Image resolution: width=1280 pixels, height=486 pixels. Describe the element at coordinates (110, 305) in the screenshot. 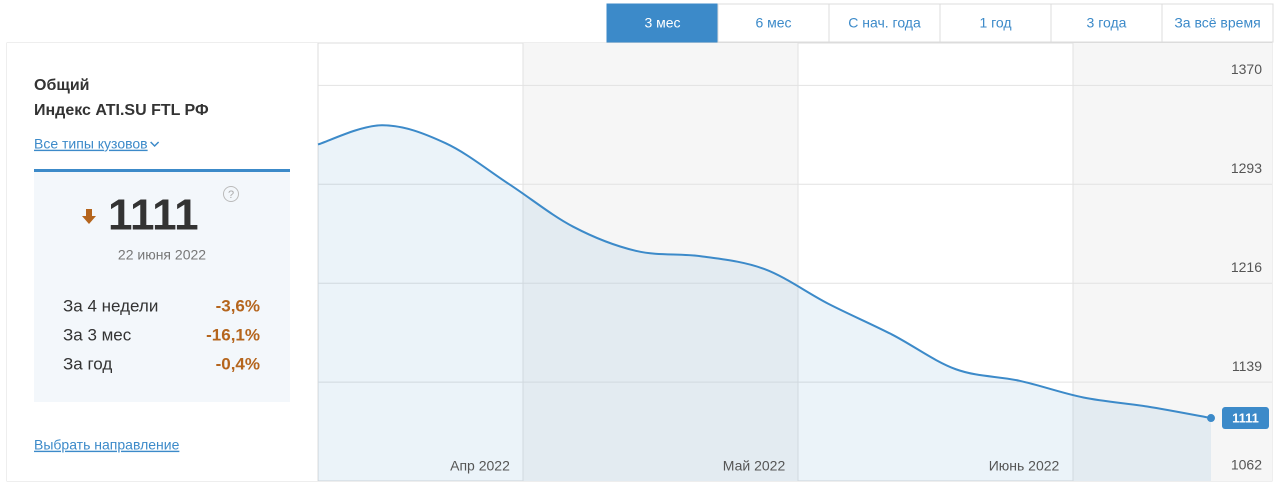

I see `stat-label: За 4 недели` at that location.